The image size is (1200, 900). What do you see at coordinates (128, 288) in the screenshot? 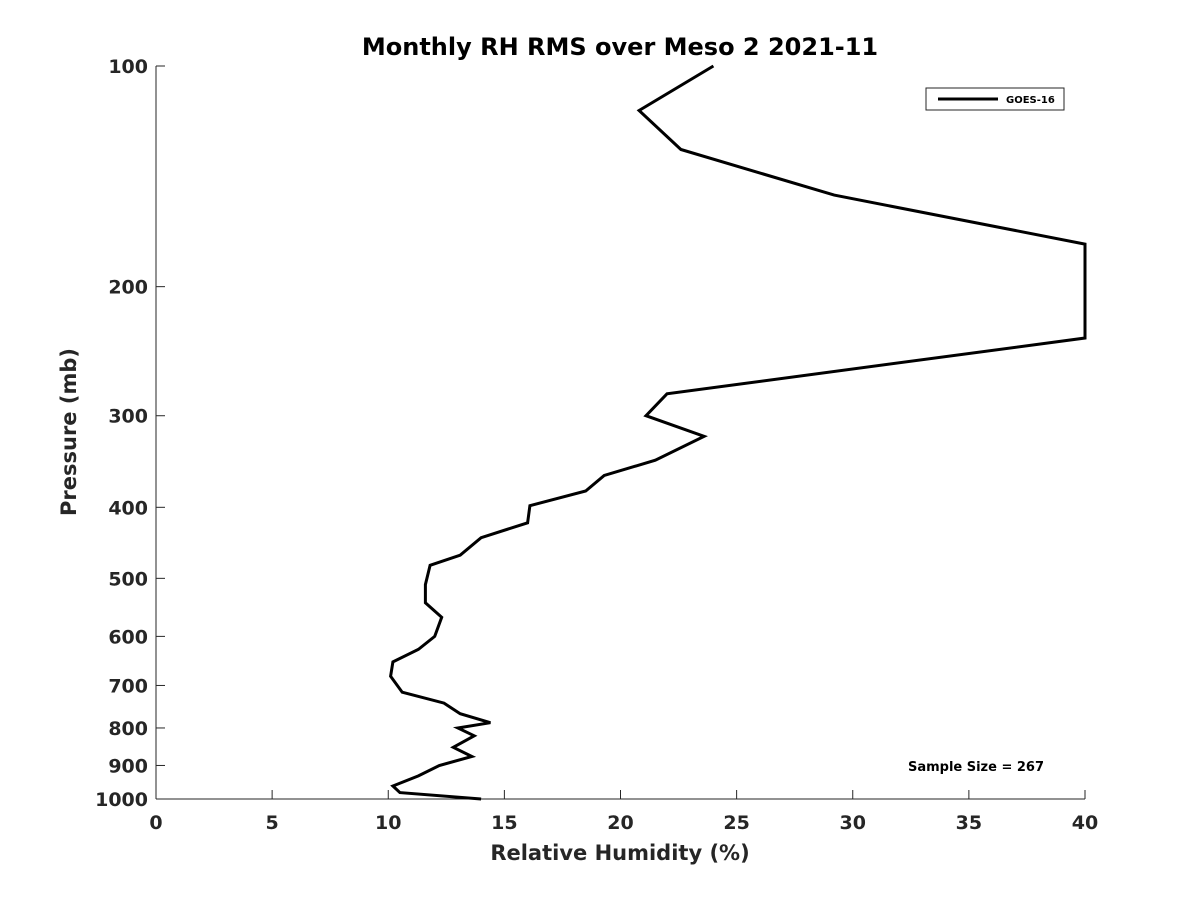
I see `y-tick-label: 200` at bounding box center [128, 288].